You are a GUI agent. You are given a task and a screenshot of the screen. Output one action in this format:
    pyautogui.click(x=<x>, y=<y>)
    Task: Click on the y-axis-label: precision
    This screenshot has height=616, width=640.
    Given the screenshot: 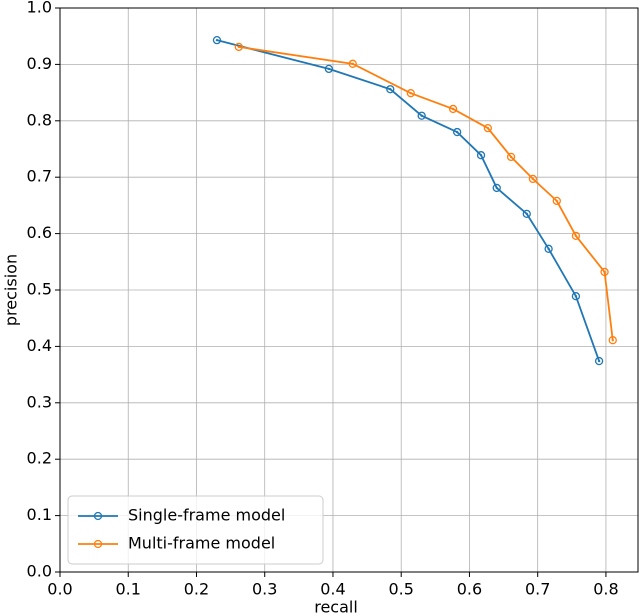 What is the action you would take?
    pyautogui.click(x=11, y=290)
    